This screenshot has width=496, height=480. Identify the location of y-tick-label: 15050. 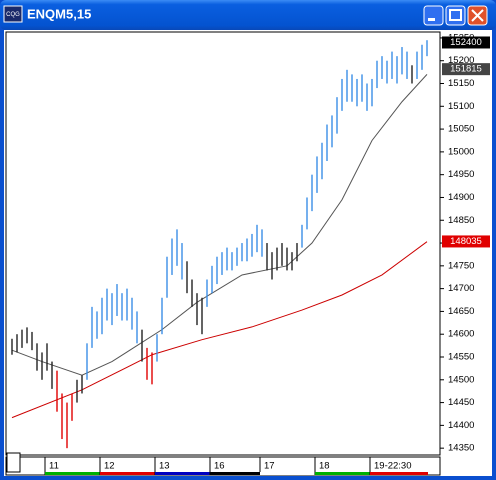
(461, 129).